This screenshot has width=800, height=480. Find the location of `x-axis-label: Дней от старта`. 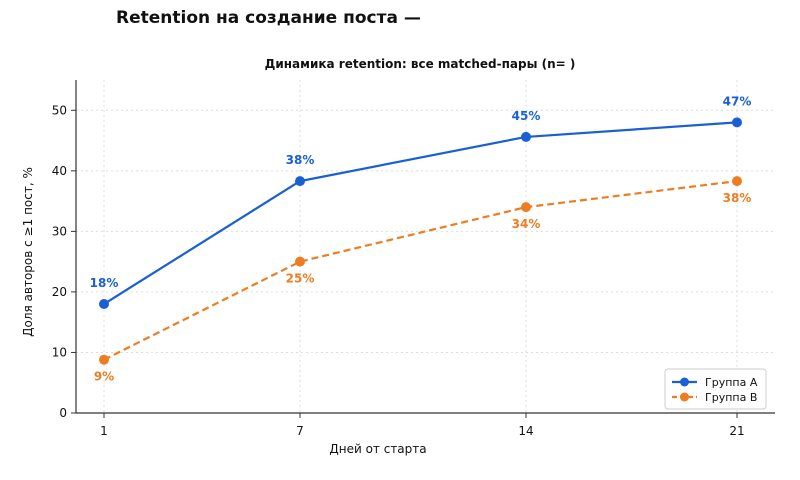

x-axis-label: Дней от старта is located at coordinates (377, 449).